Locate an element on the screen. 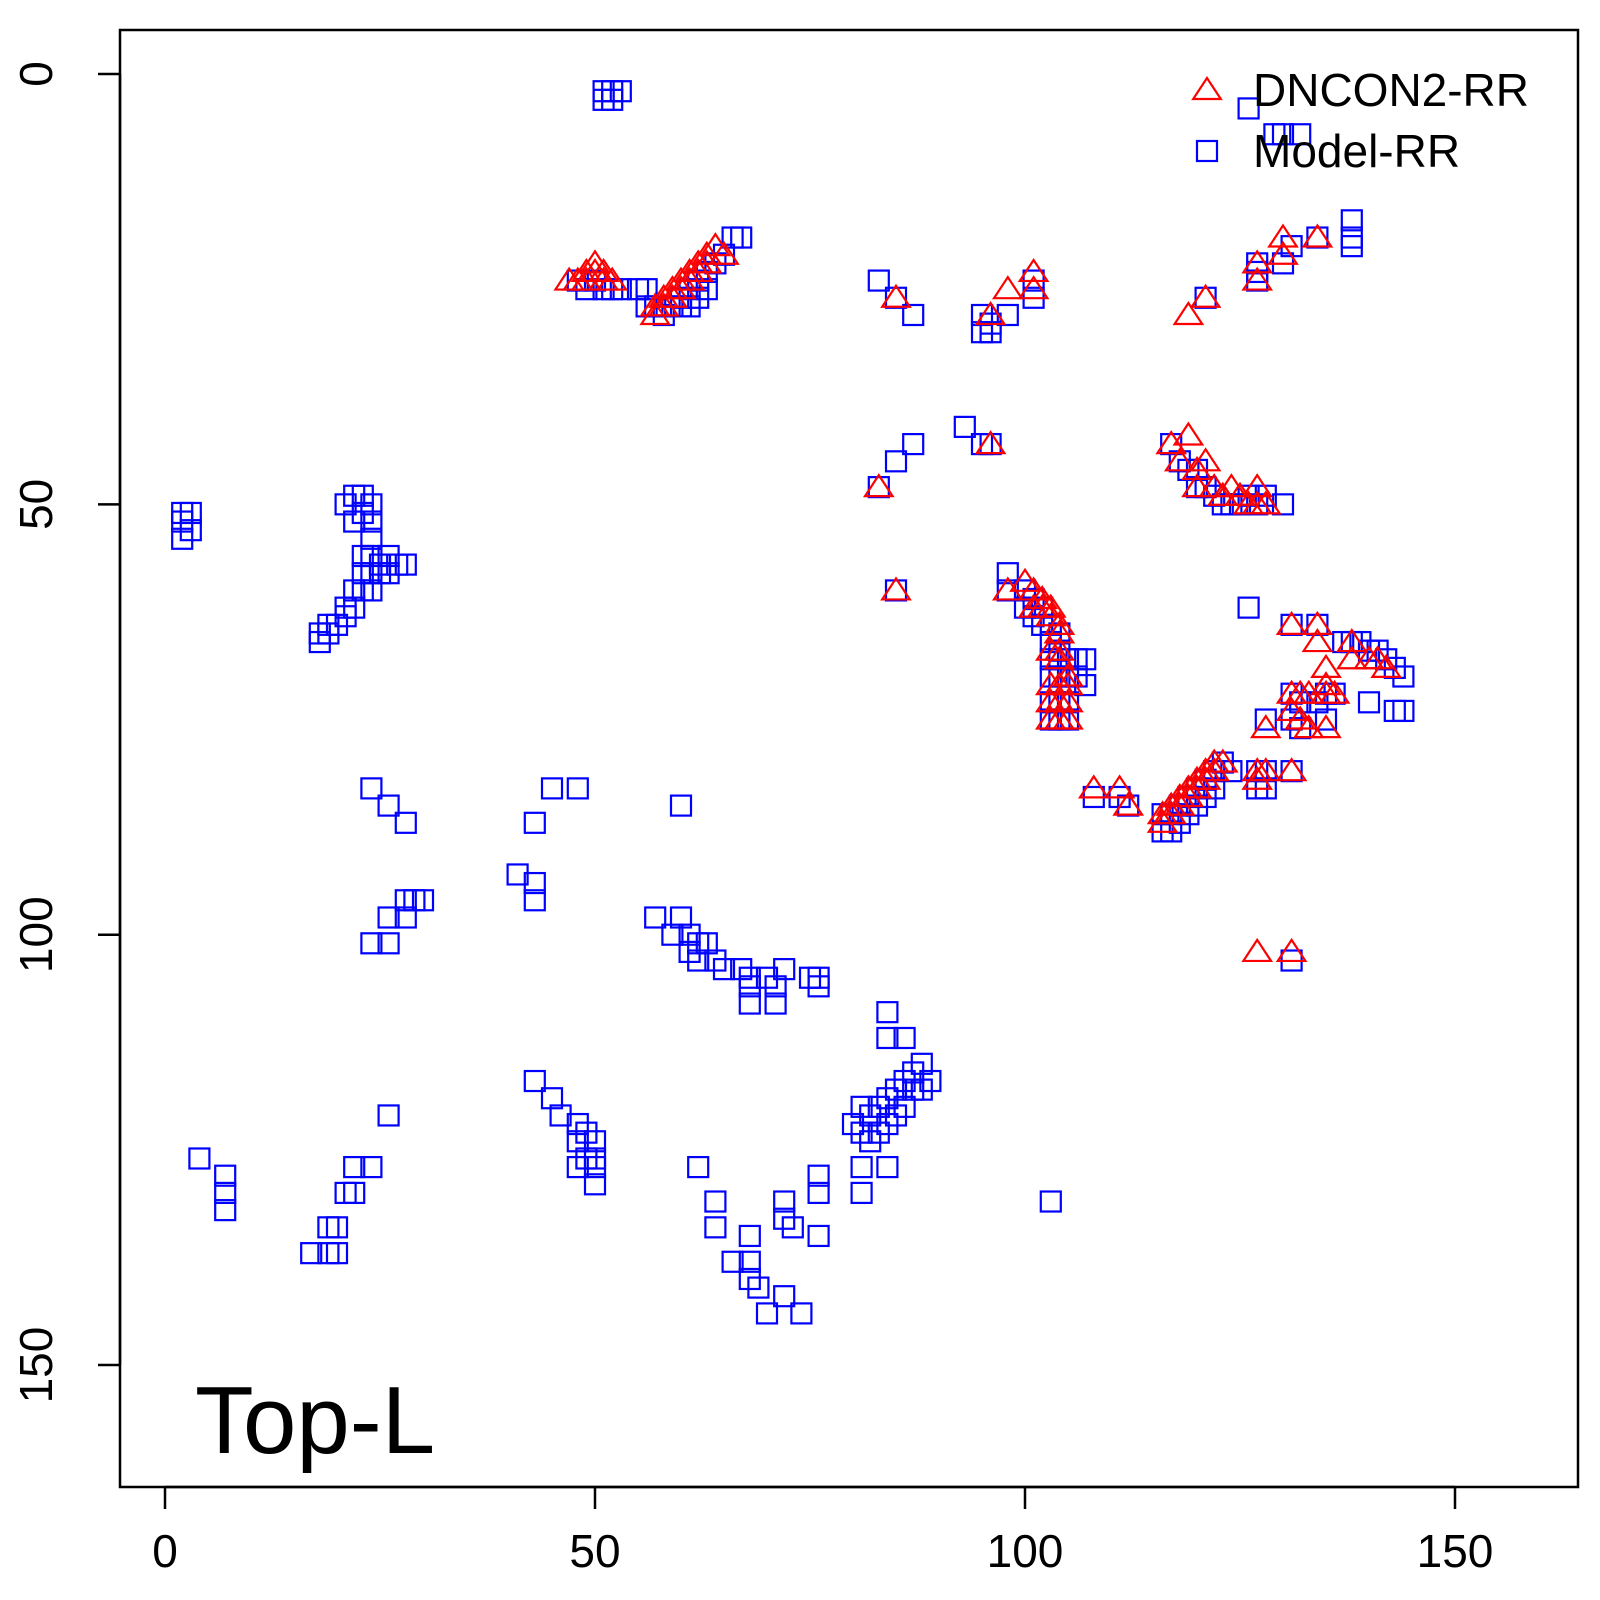 The image size is (1600, 1600). x-tick-label: 50 is located at coordinates (594, 1551).